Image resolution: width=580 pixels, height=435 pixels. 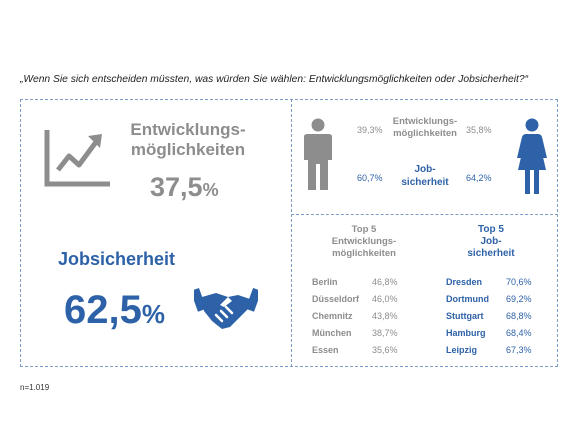 What do you see at coordinates (176, 187) in the screenshot?
I see `dev-value-number: 37,5` at bounding box center [176, 187].